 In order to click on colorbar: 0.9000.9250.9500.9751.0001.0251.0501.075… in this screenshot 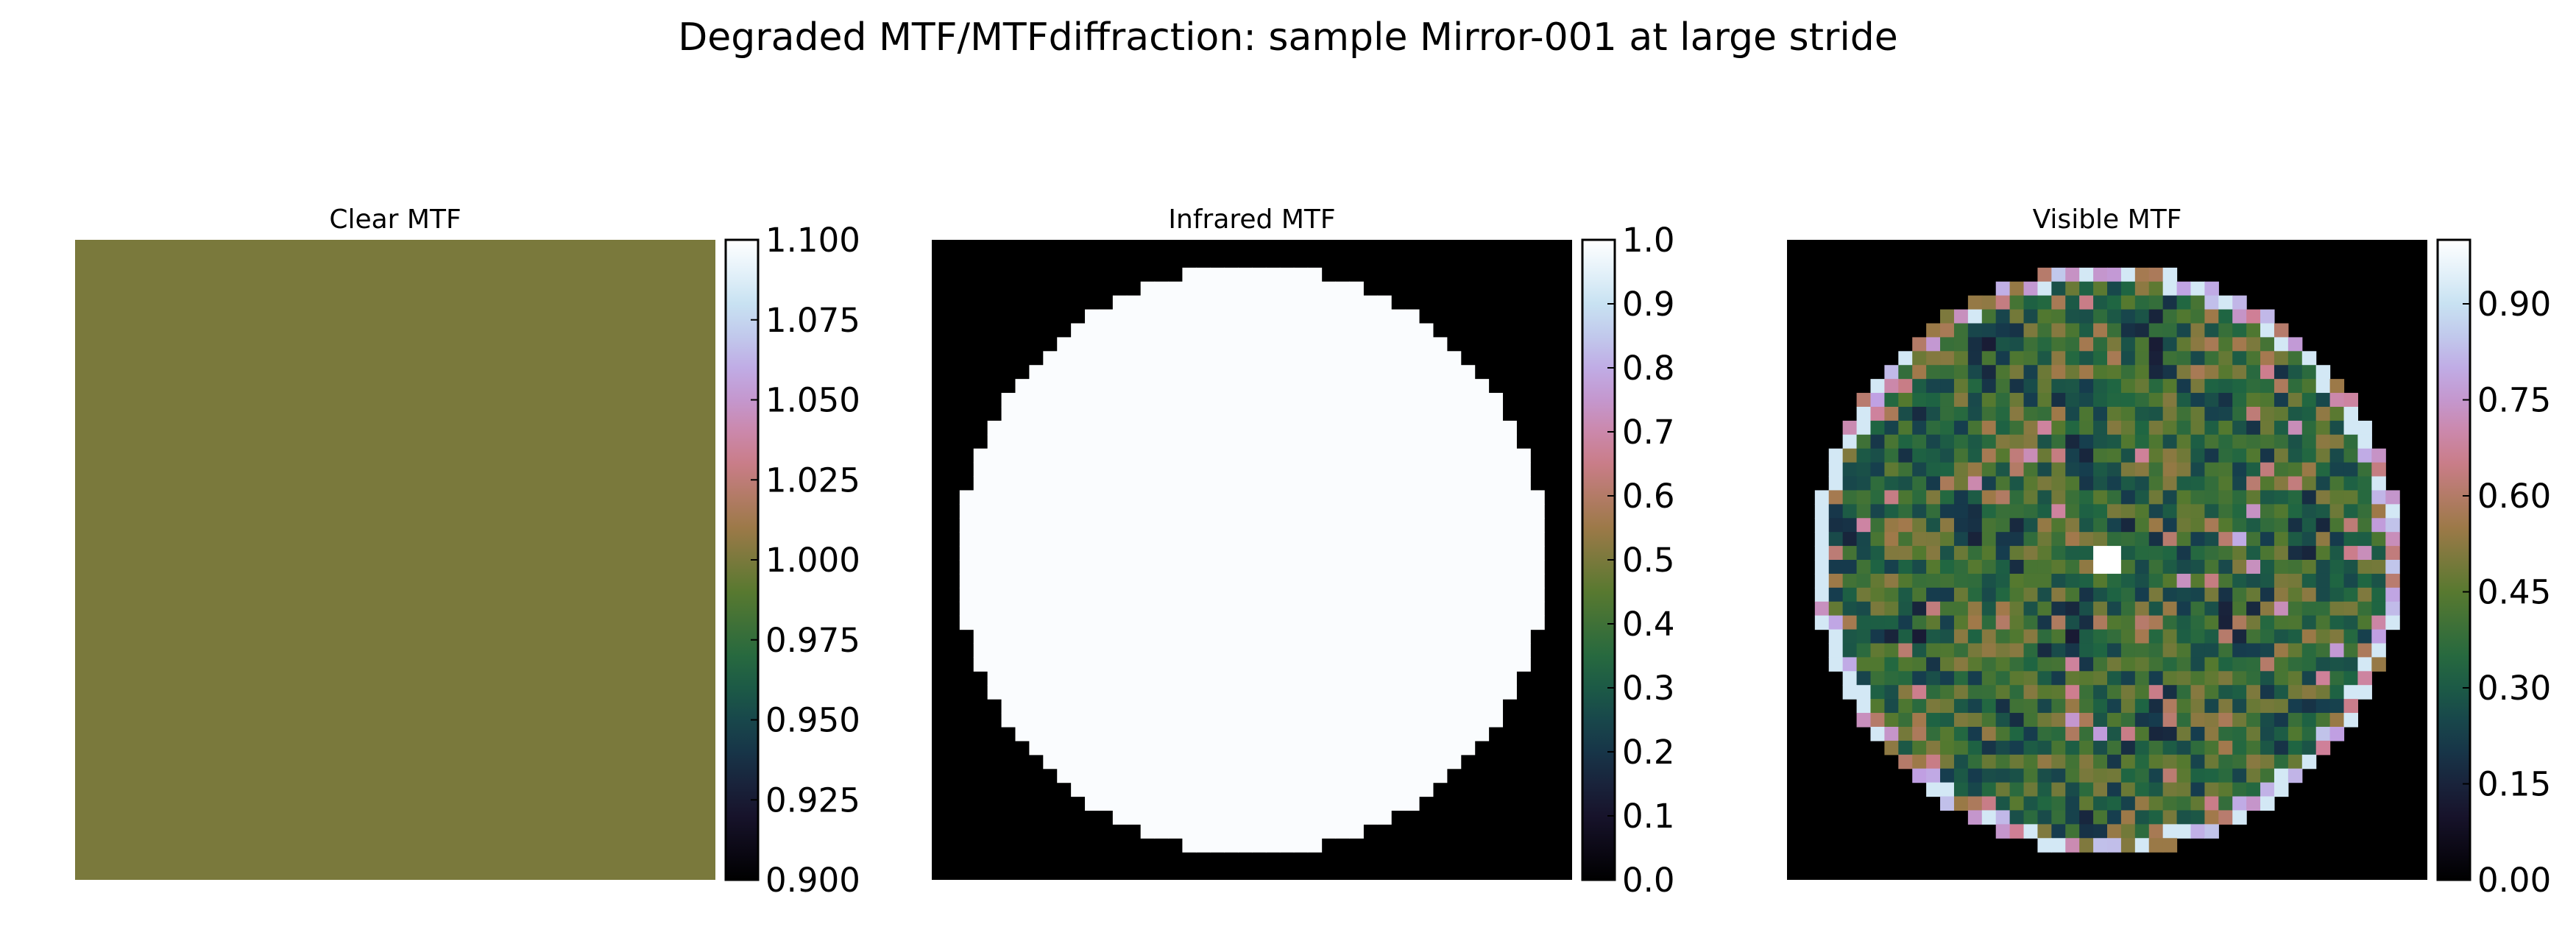, I will do `click(792, 560)`.